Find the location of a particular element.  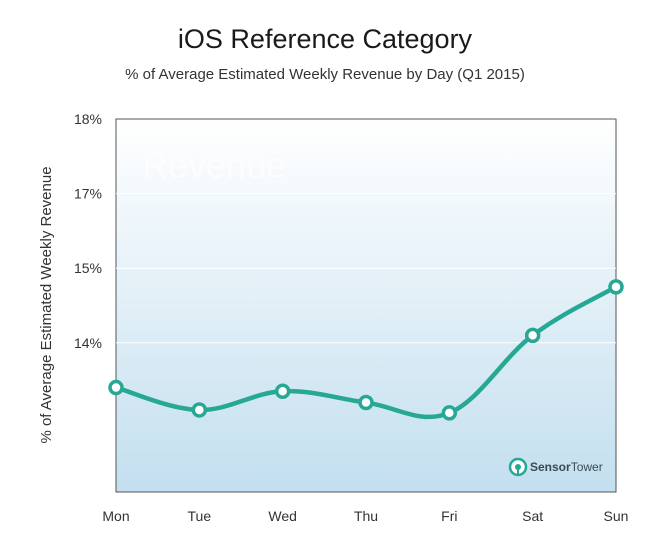

x-tick-label: Wed is located at coordinates (282, 516).